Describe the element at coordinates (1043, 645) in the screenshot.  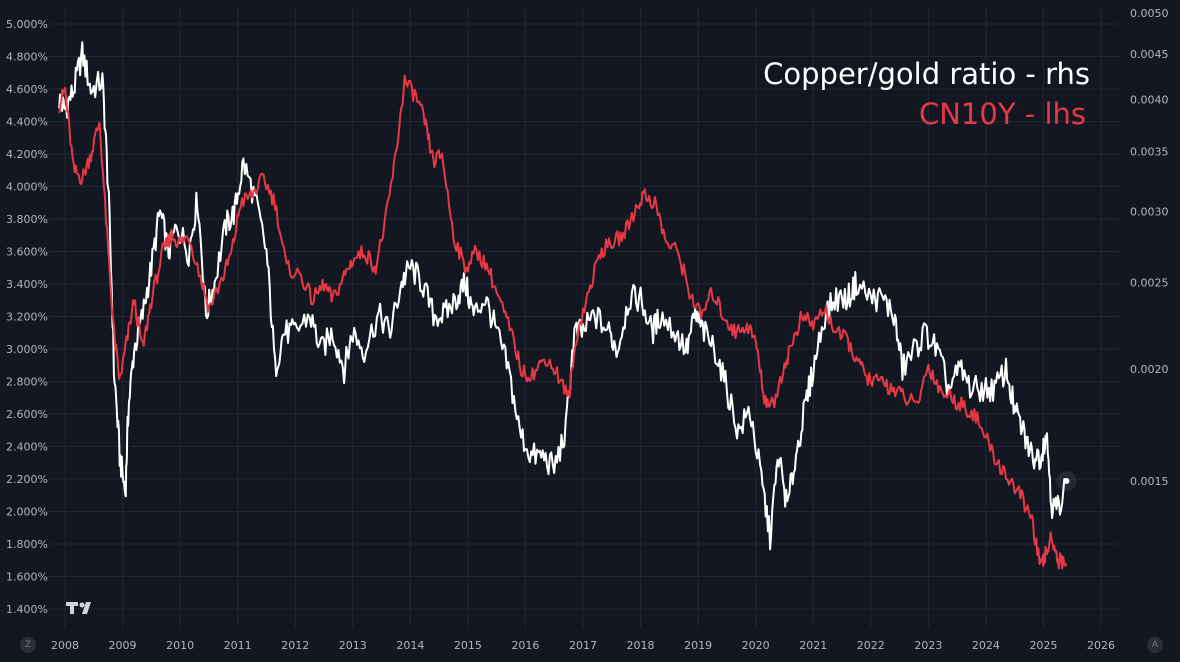
I see `x-tick-label: 2025` at that location.